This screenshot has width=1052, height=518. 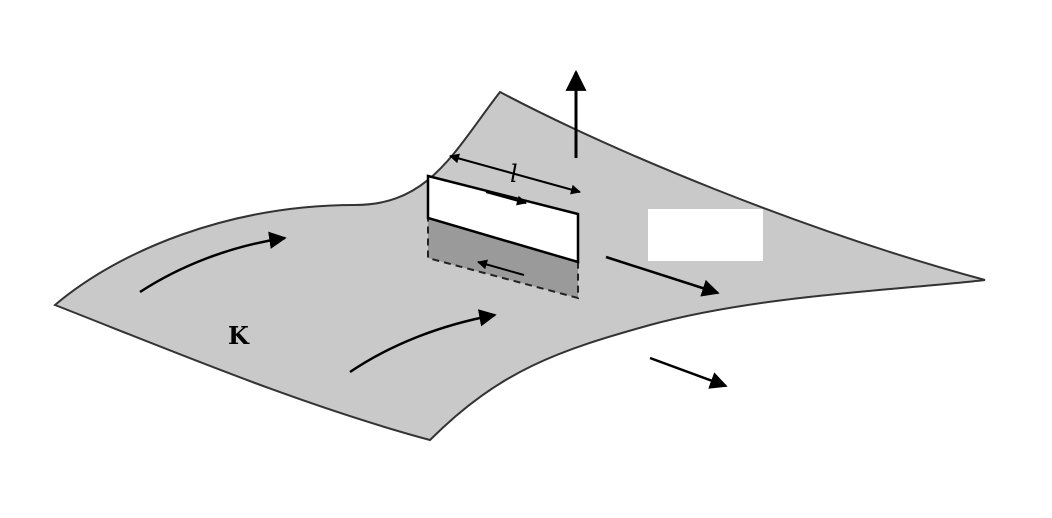 I want to click on loop-length-dimension, so click(x=515, y=174).